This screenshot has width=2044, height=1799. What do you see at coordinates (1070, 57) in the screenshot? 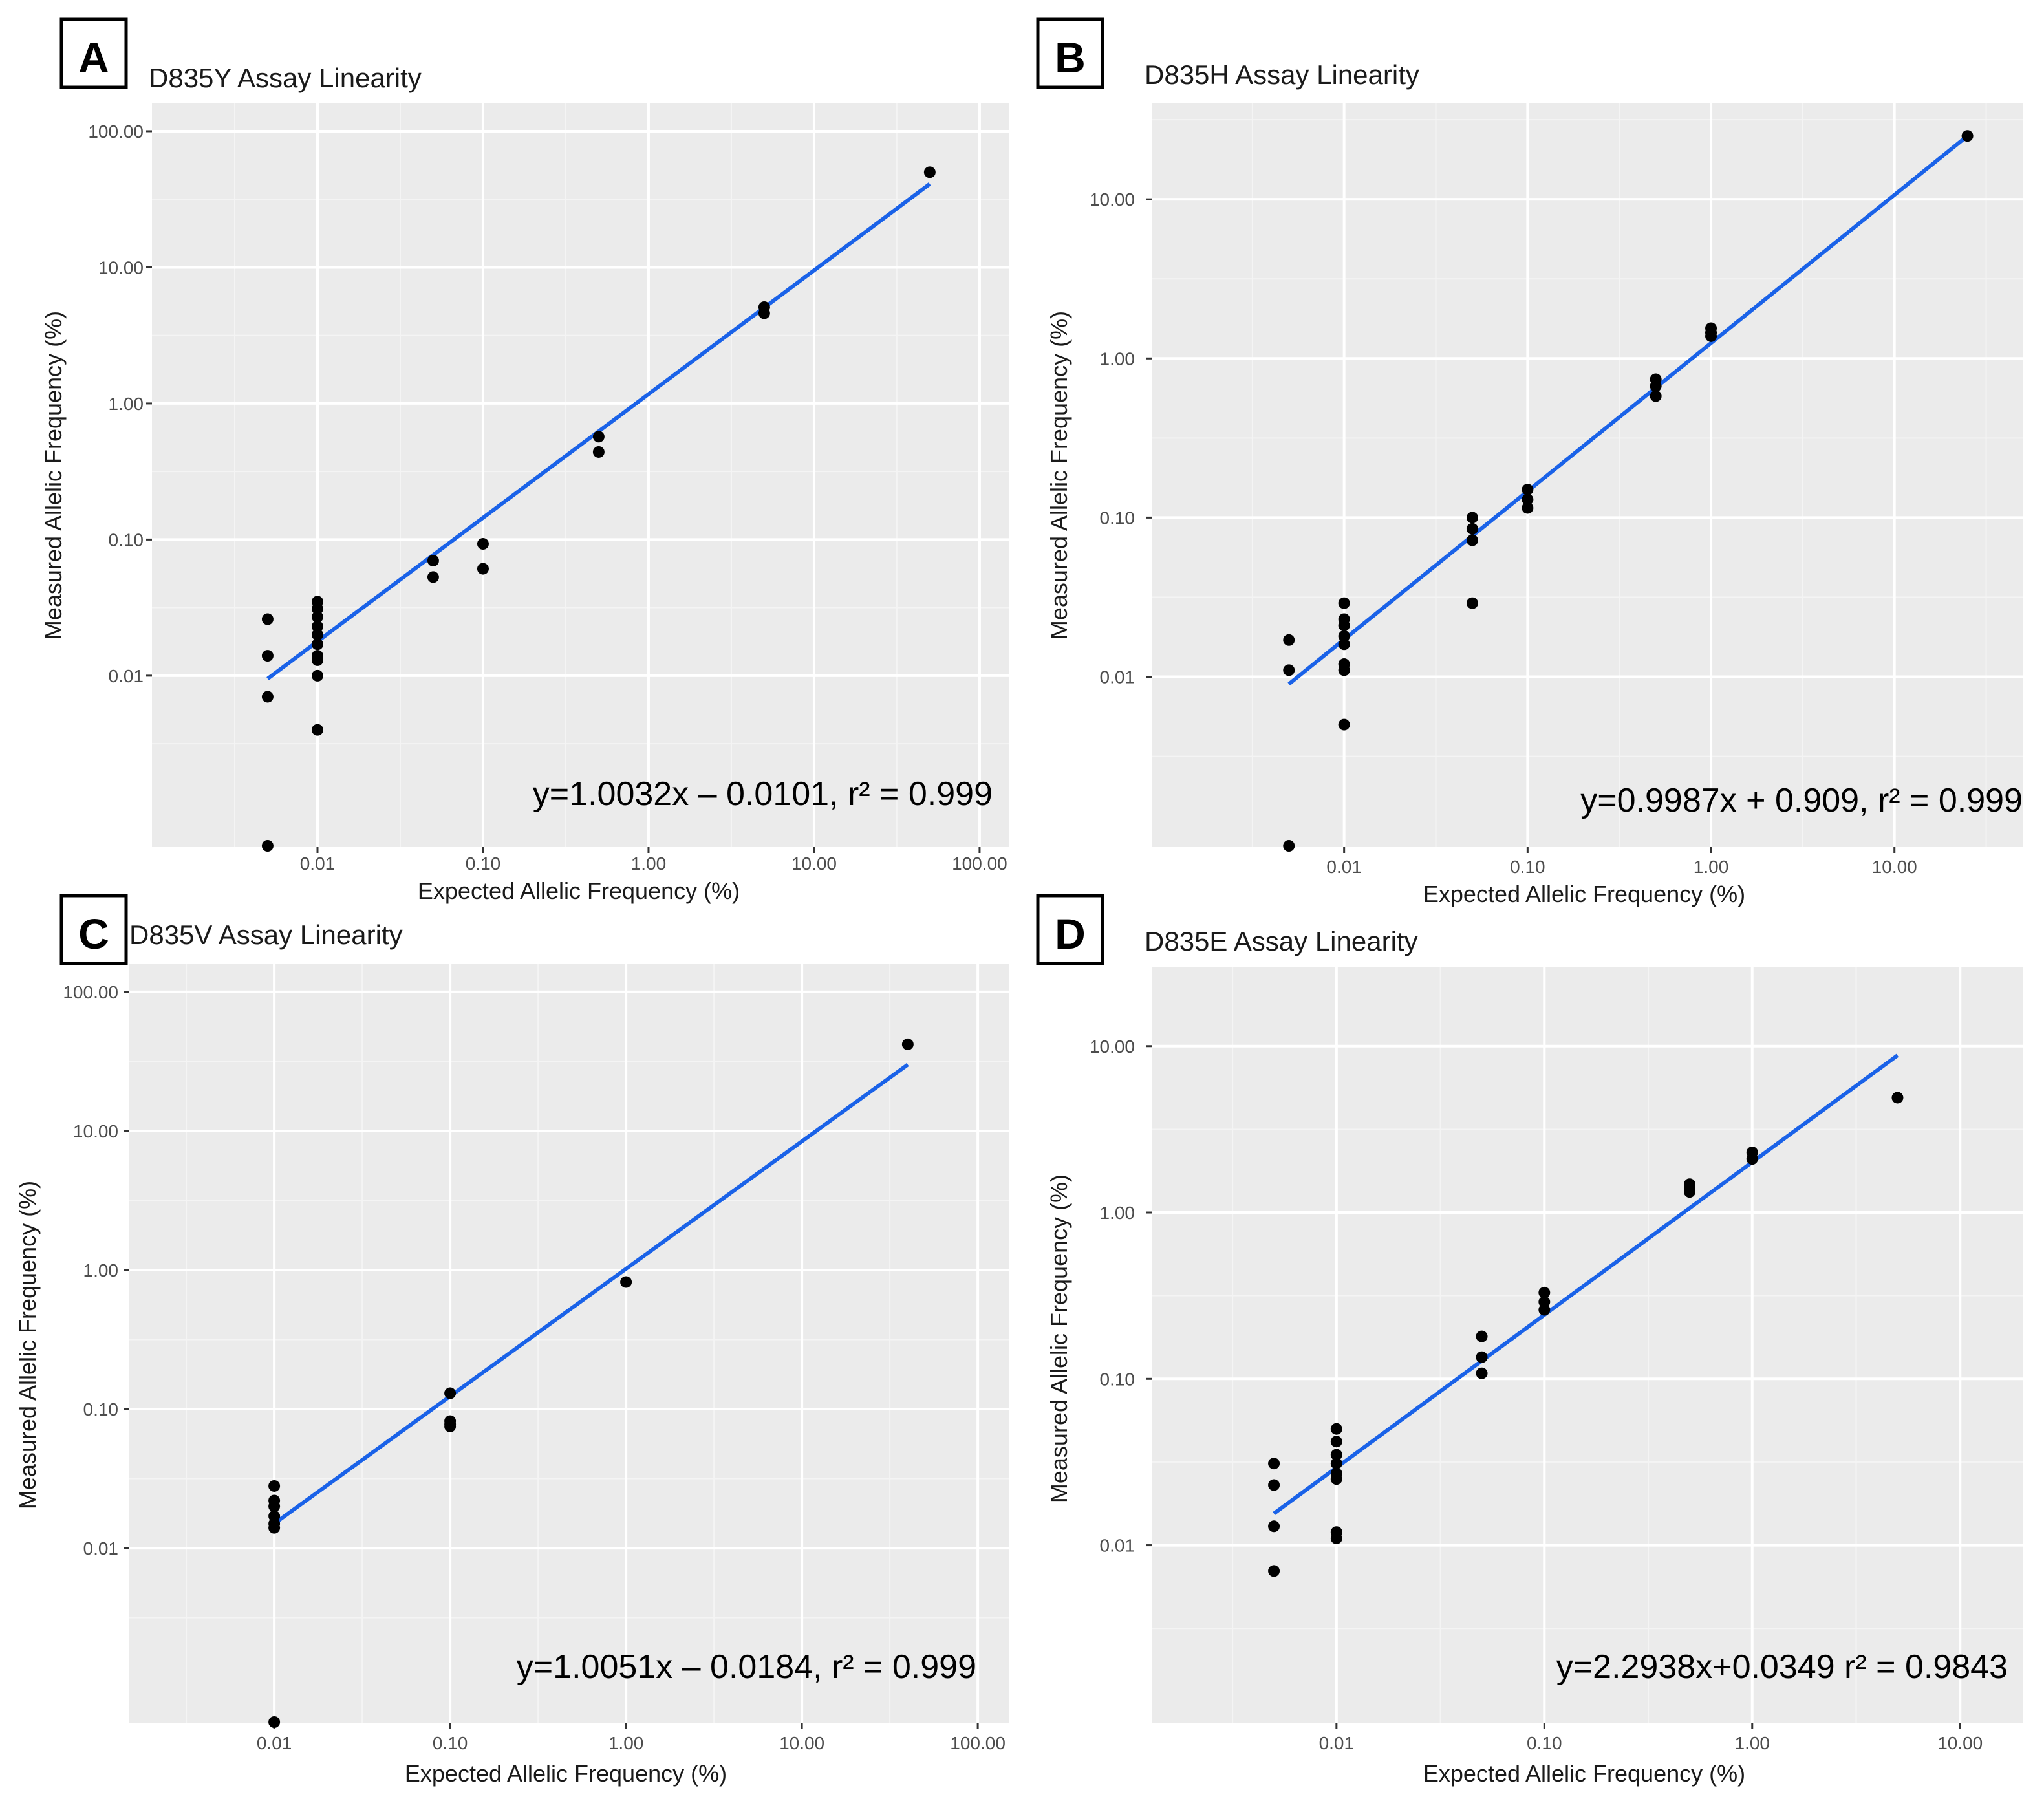
I see `panel-label: B` at bounding box center [1070, 57].